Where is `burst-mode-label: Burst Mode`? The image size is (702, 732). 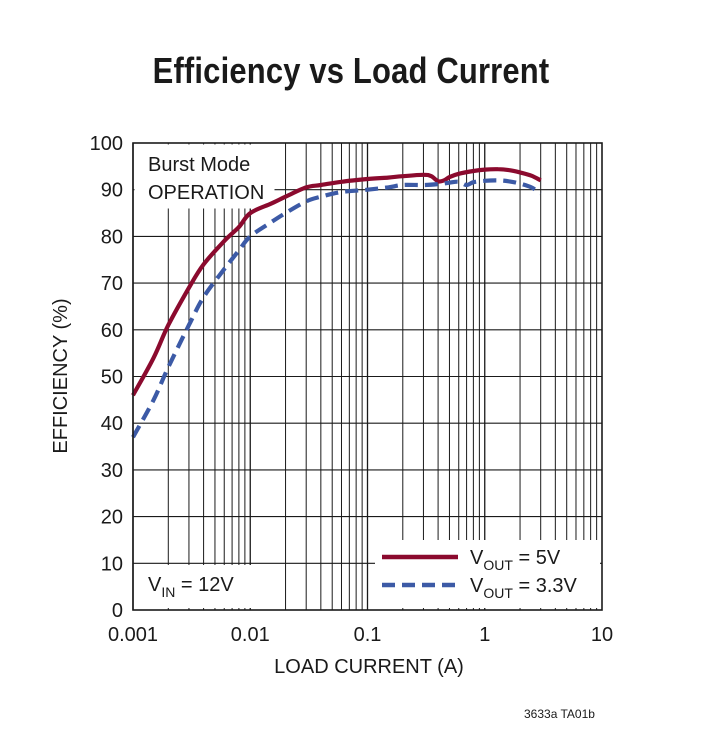
burst-mode-label: Burst Mode is located at coordinates (199, 165).